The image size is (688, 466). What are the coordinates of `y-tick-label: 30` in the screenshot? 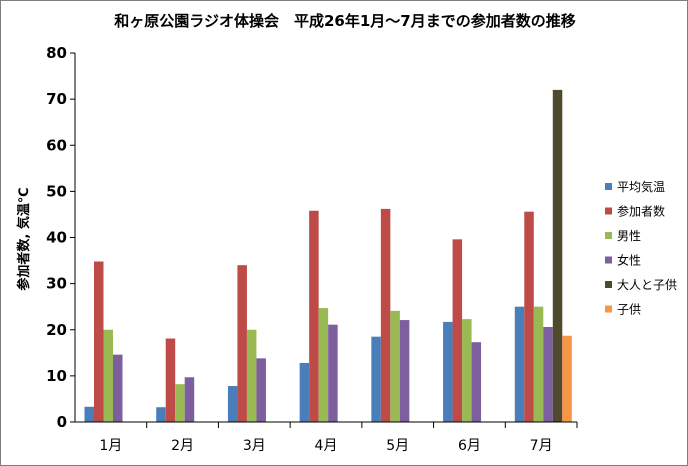 It's located at (56, 284).